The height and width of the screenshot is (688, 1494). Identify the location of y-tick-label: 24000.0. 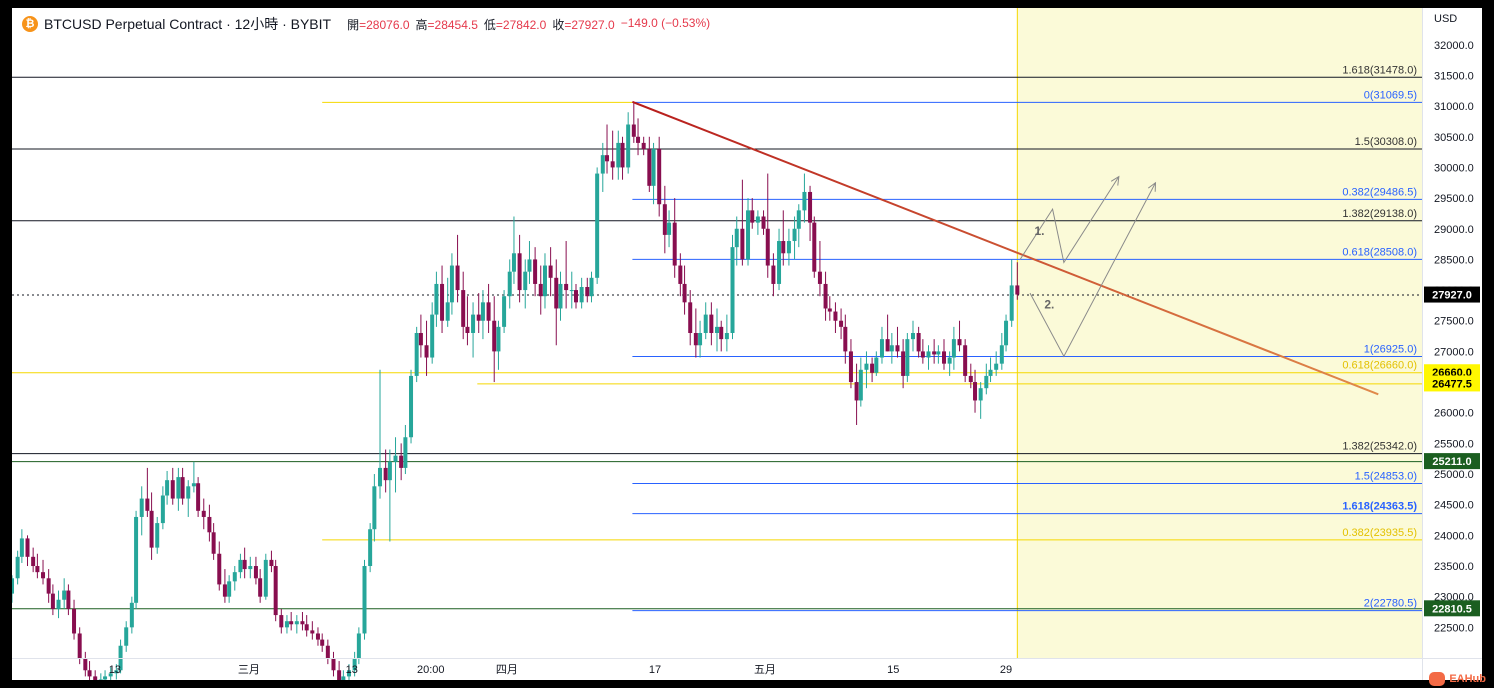
(1454, 536).